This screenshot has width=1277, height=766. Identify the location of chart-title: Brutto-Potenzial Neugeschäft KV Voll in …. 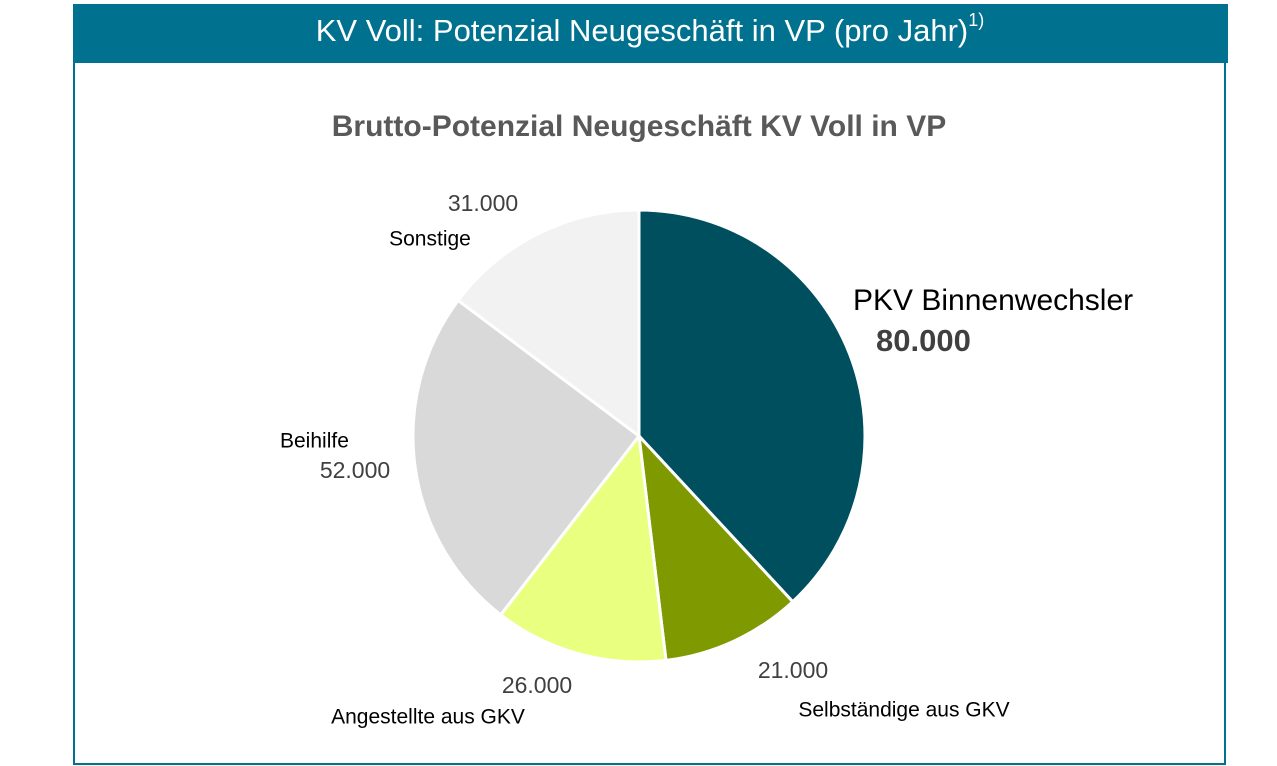
(639, 126).